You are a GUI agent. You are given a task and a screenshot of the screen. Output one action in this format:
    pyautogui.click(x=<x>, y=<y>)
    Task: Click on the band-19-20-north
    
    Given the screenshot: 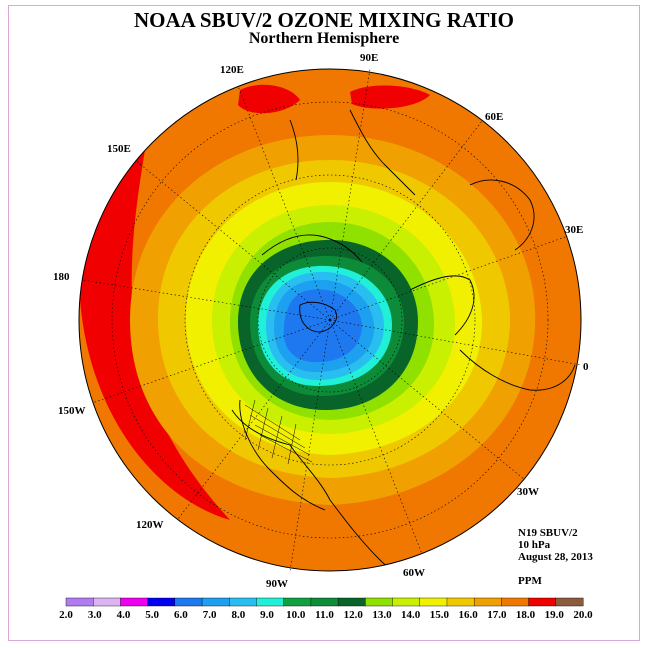 What is the action you would take?
    pyautogui.click(x=269, y=99)
    